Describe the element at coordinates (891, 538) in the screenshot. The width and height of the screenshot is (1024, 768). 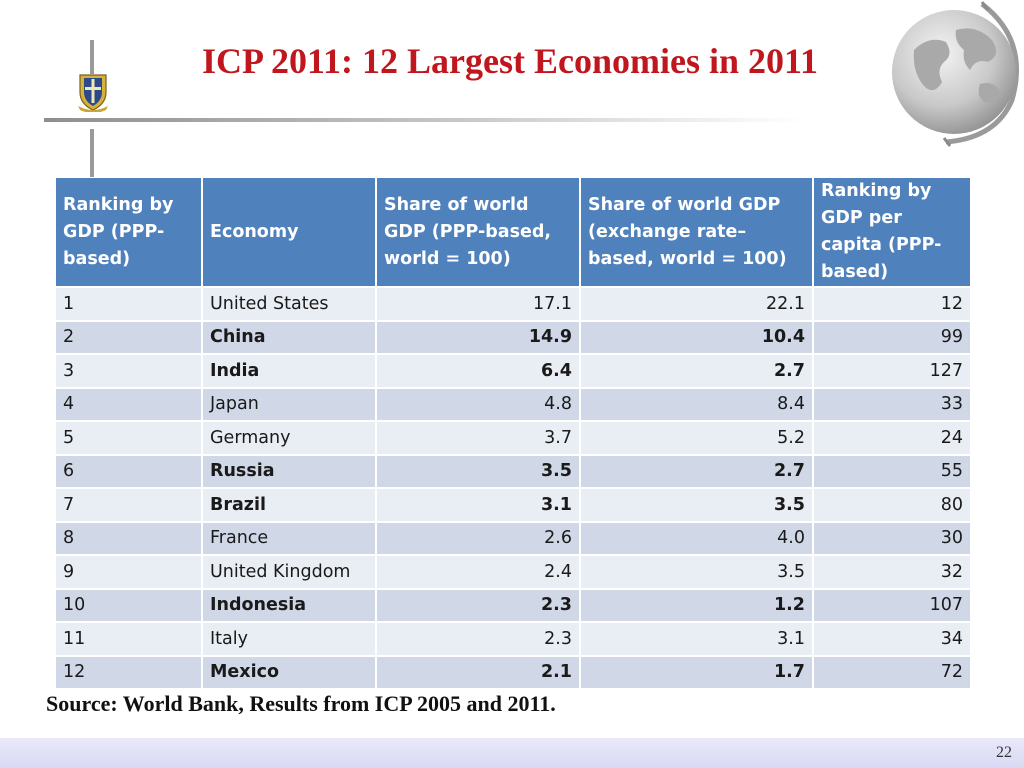
I see `cell-per-capita-rank: 30` at that location.